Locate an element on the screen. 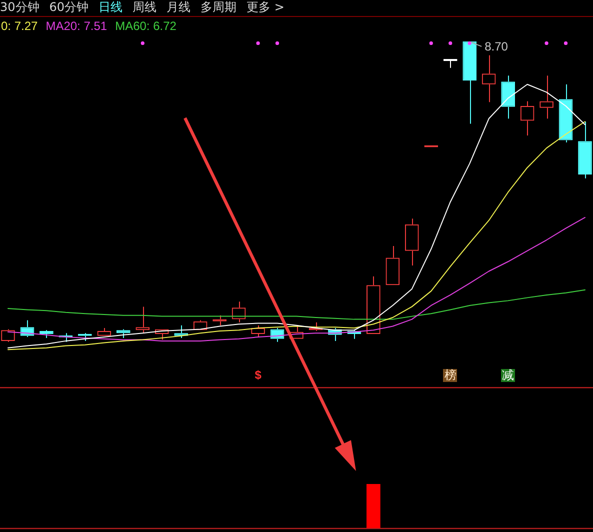 The width and height of the screenshot is (593, 532). text: 30分钟 is located at coordinates (20, 8).